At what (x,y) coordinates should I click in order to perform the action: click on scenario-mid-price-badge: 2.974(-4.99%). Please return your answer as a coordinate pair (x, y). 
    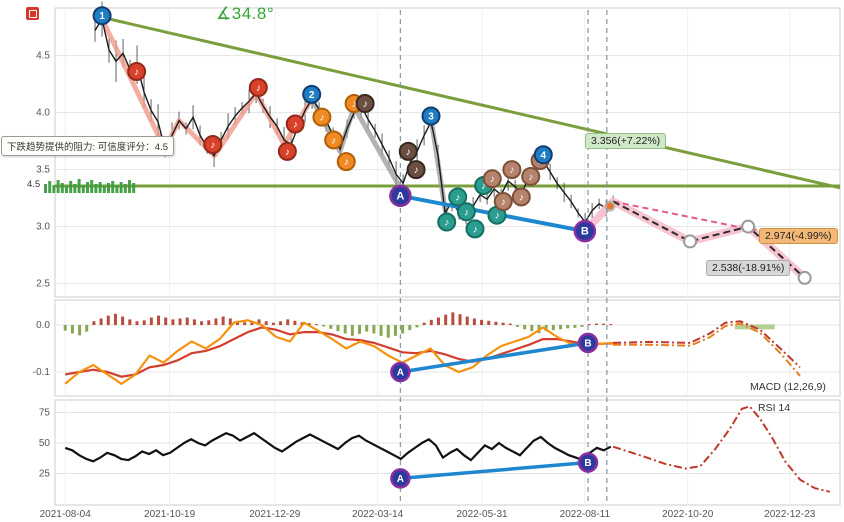
    Looking at the image, I should click on (798, 236).